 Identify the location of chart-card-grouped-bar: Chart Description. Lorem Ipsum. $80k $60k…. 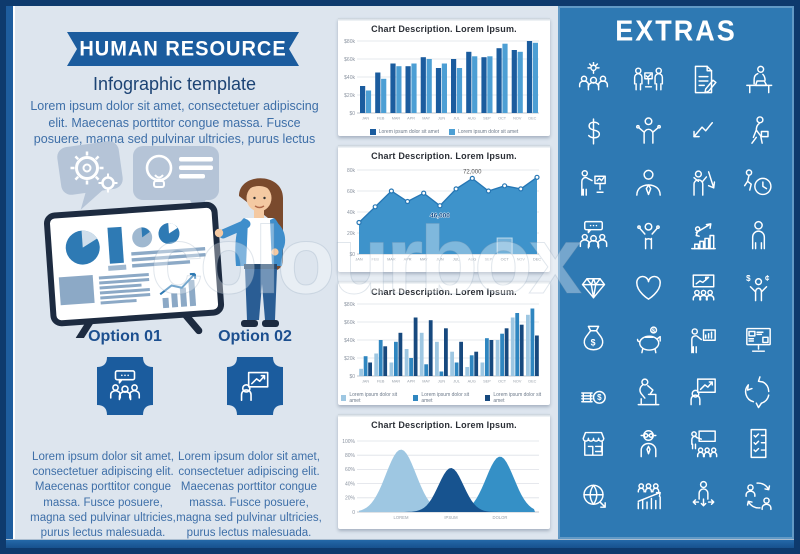
(444, 343).